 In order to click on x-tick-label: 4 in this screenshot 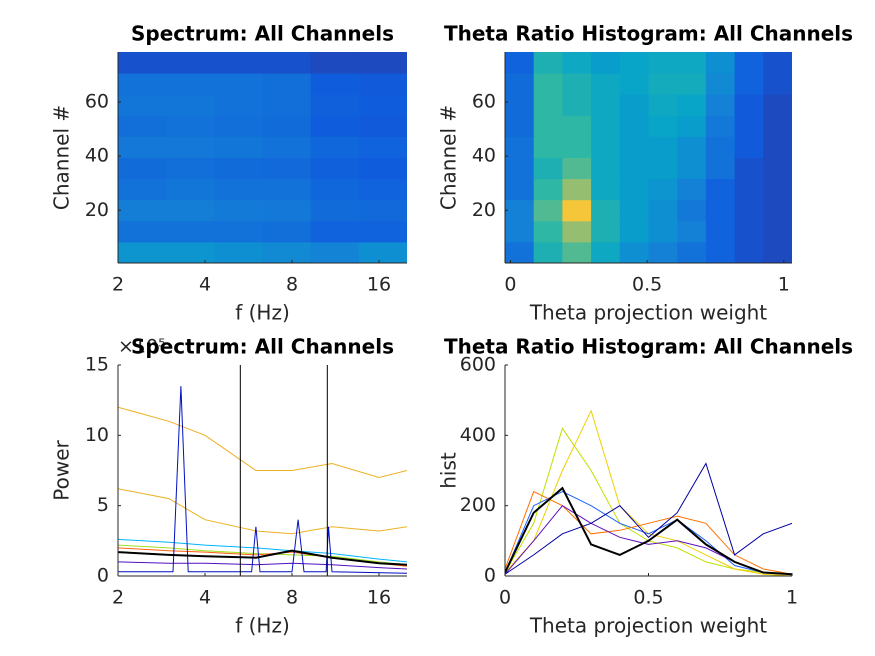, I will do `click(205, 598)`.